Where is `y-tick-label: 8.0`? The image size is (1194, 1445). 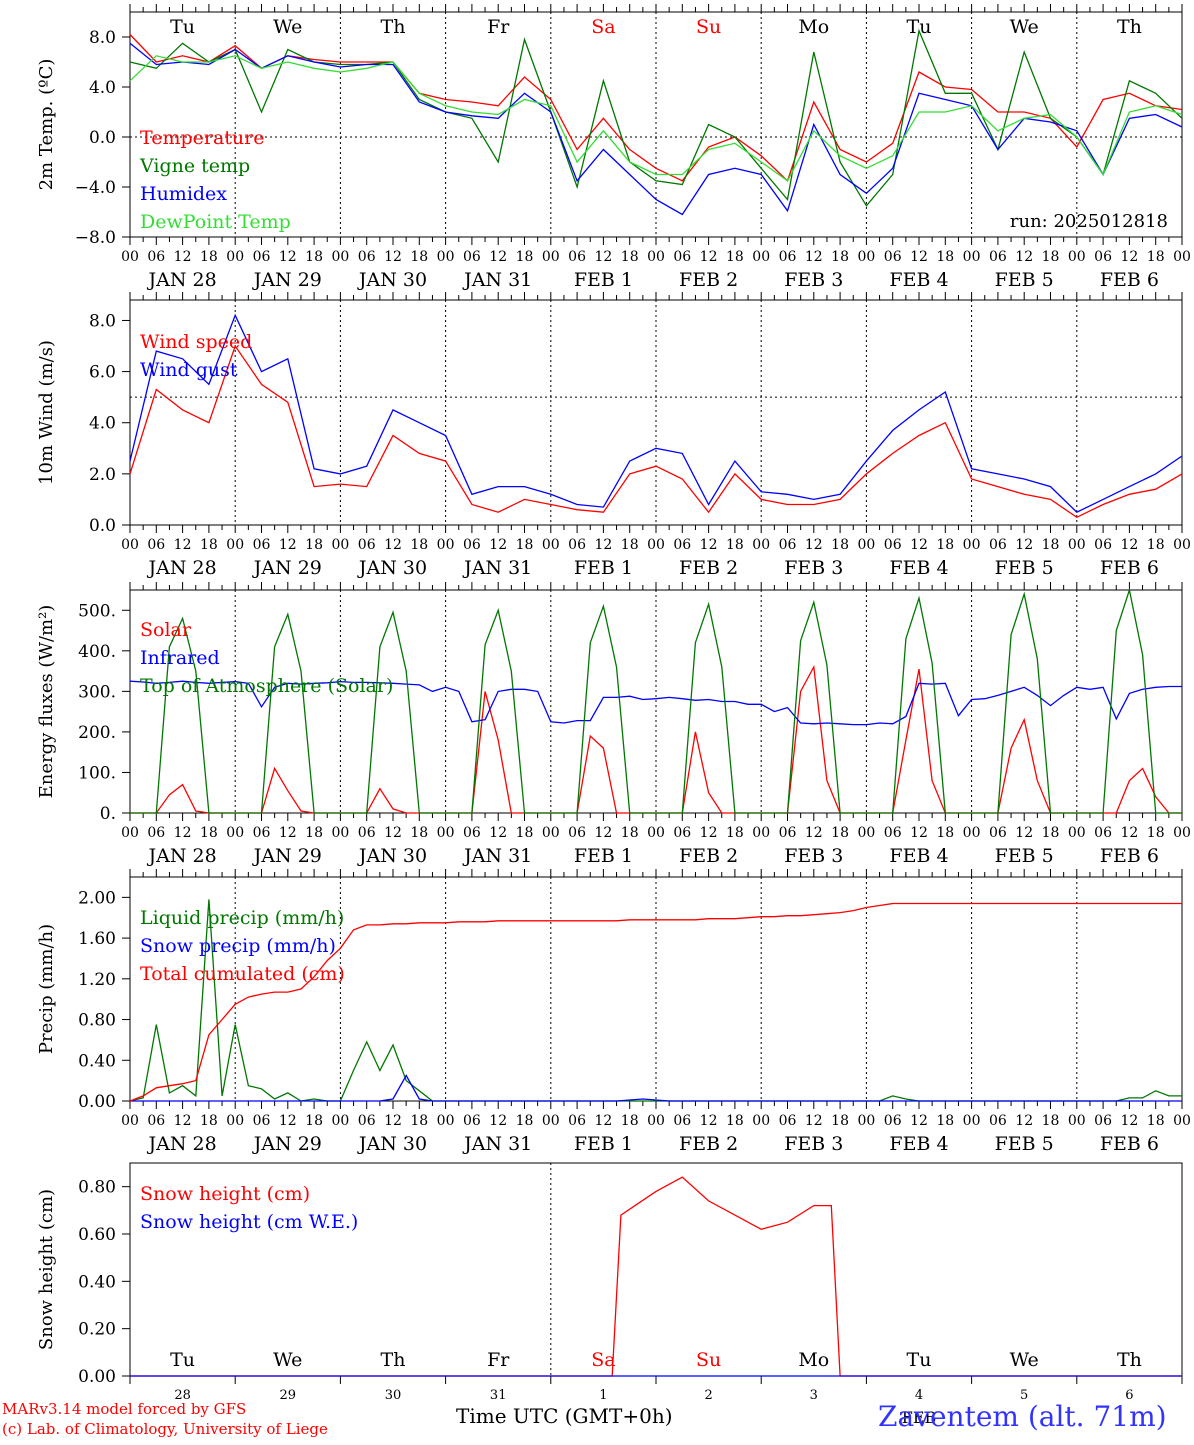 y-tick-label: 8.0 is located at coordinates (102, 321).